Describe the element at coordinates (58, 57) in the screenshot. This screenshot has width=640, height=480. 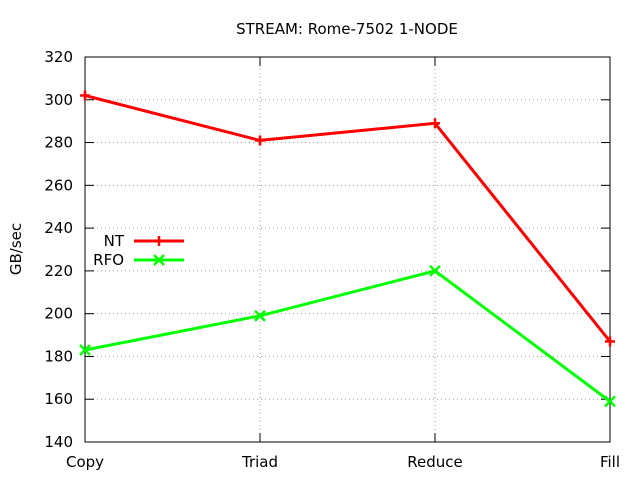
I see `y-tick-label: 320` at that location.